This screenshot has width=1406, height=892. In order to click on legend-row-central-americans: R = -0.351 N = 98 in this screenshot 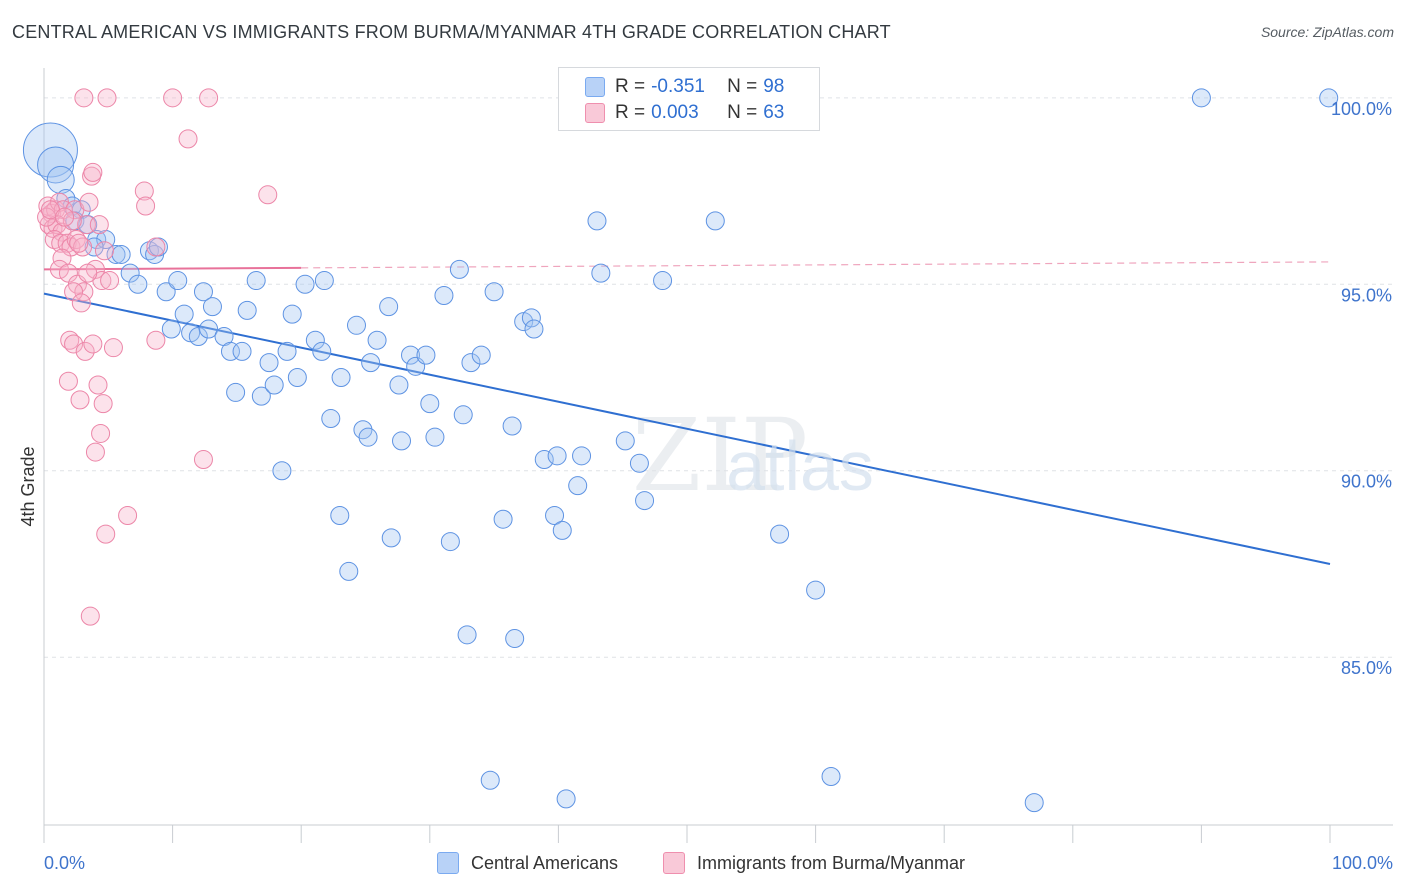, I will do `click(684, 87)`.